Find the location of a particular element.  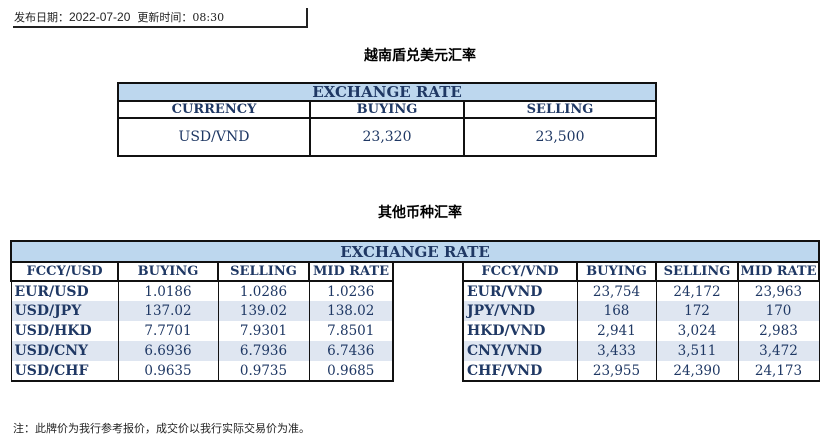

spacer is located at coordinates (428, 321).